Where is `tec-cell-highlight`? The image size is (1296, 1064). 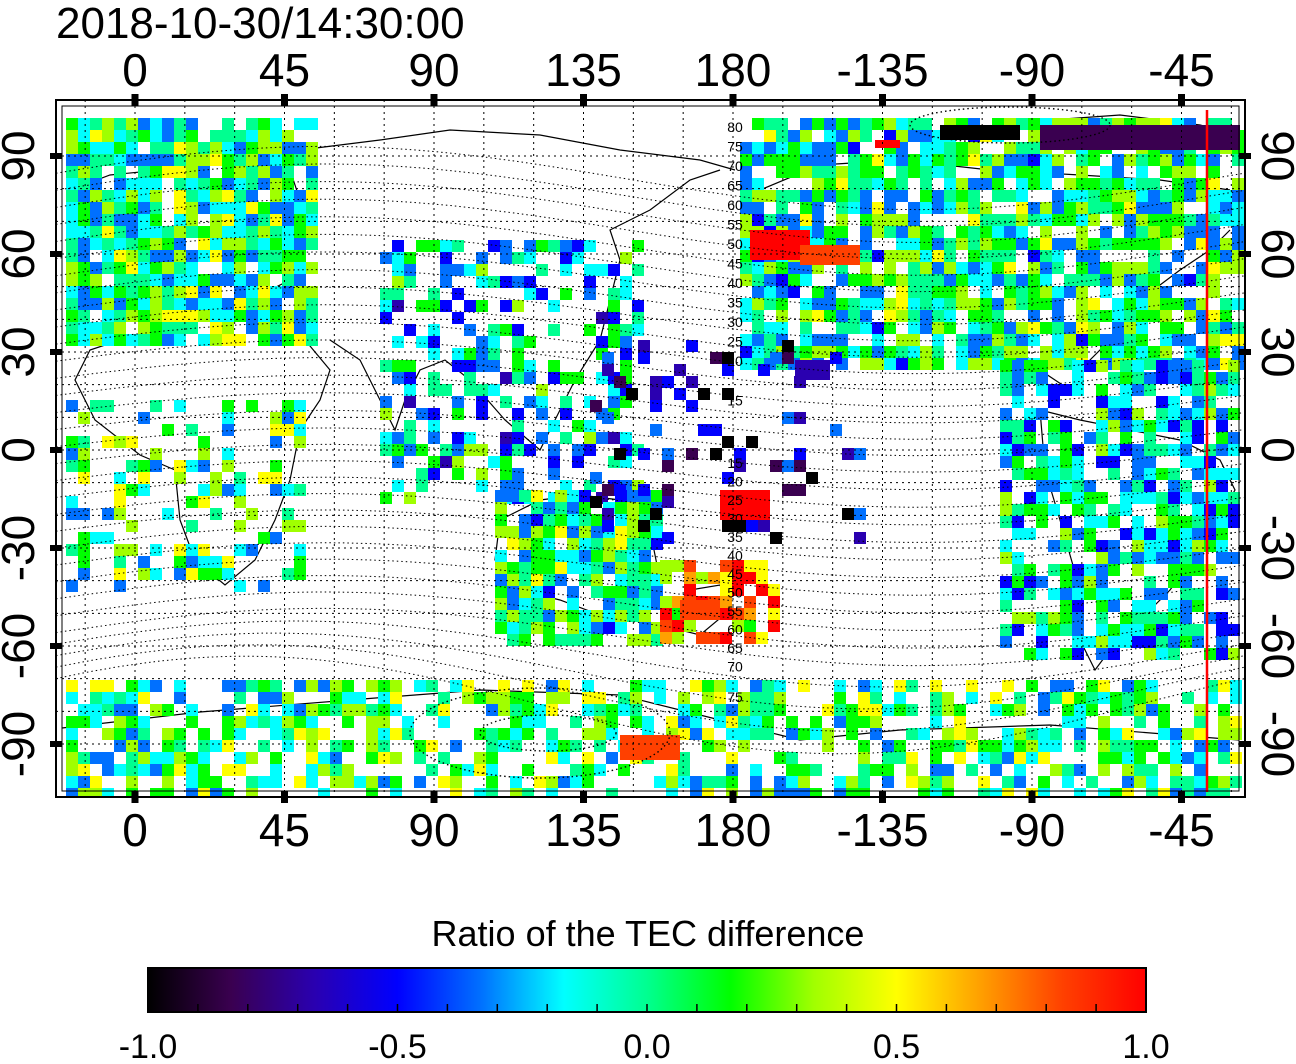
tec-cell-highlight is located at coordinates (812, 370).